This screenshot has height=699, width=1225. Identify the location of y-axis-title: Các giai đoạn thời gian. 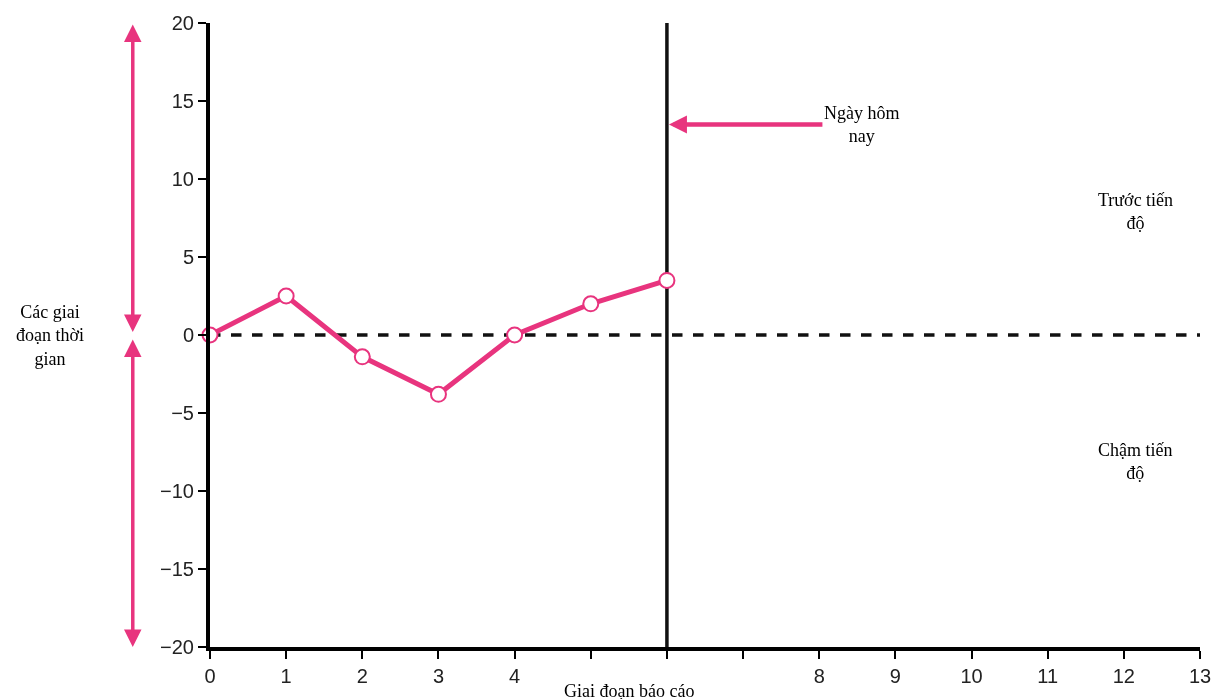
(50, 335).